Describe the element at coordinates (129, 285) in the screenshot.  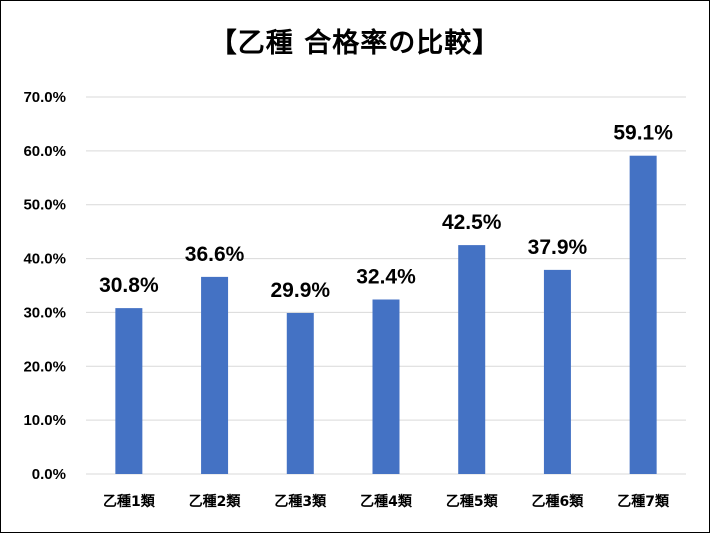
I see `data-label: 30.8%` at that location.